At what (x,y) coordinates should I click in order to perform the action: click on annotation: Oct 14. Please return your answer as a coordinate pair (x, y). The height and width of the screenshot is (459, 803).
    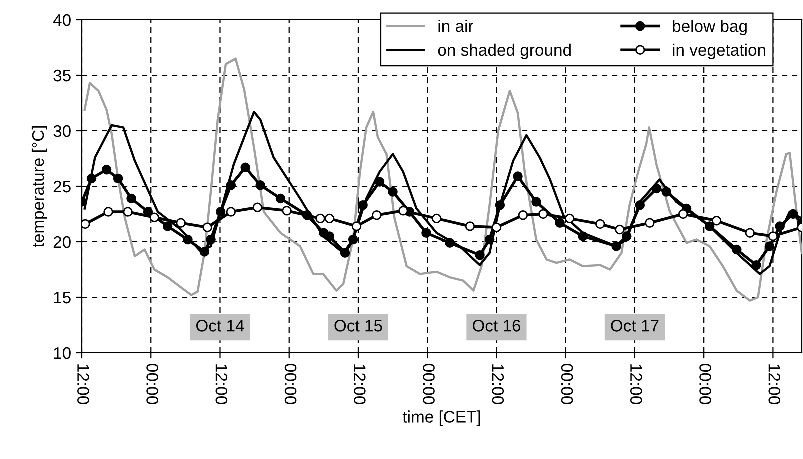
    Looking at the image, I should click on (220, 326).